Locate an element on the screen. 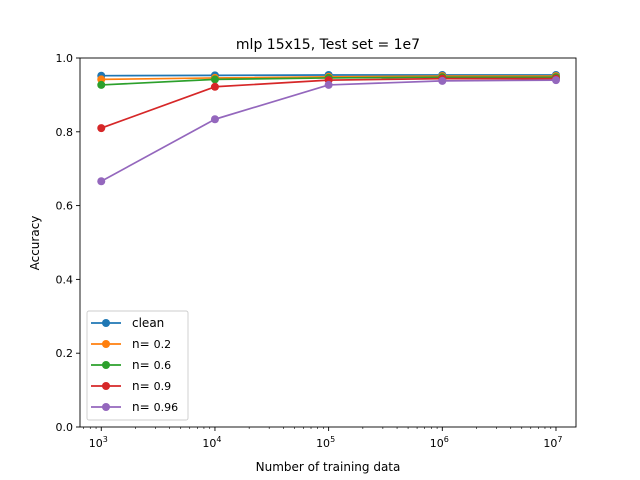  legend-label-4: n= 0.96 is located at coordinates (155, 407).